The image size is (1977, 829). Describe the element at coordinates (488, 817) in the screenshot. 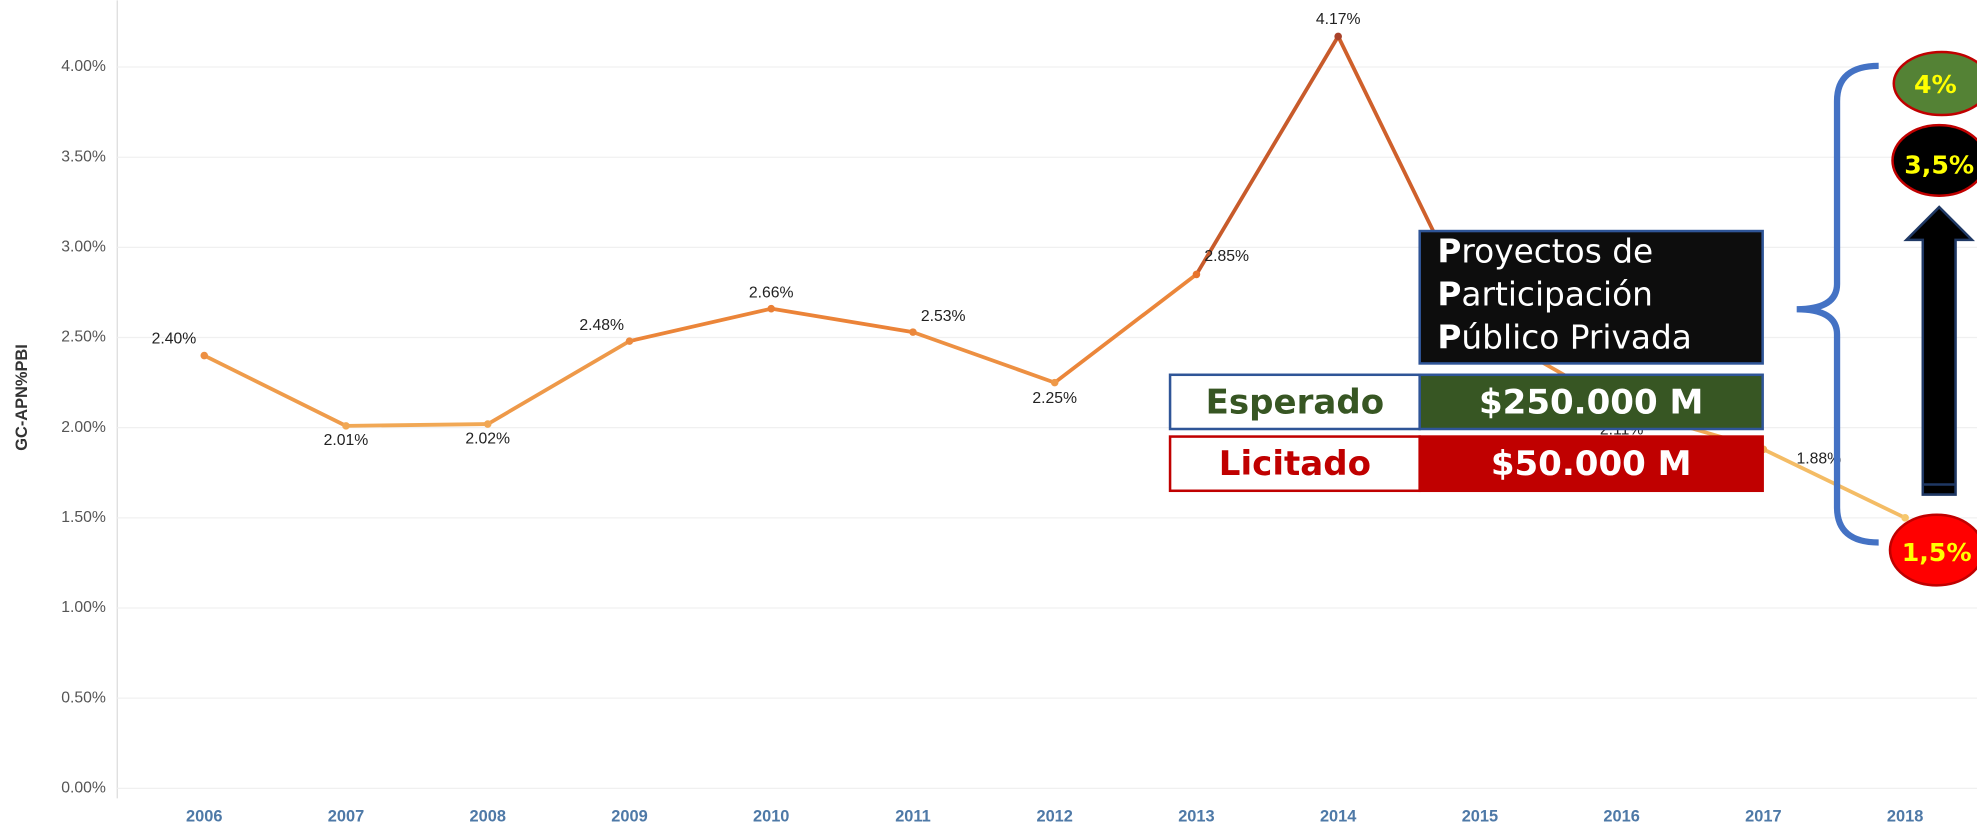

I see `x-tick-label: 2008` at that location.